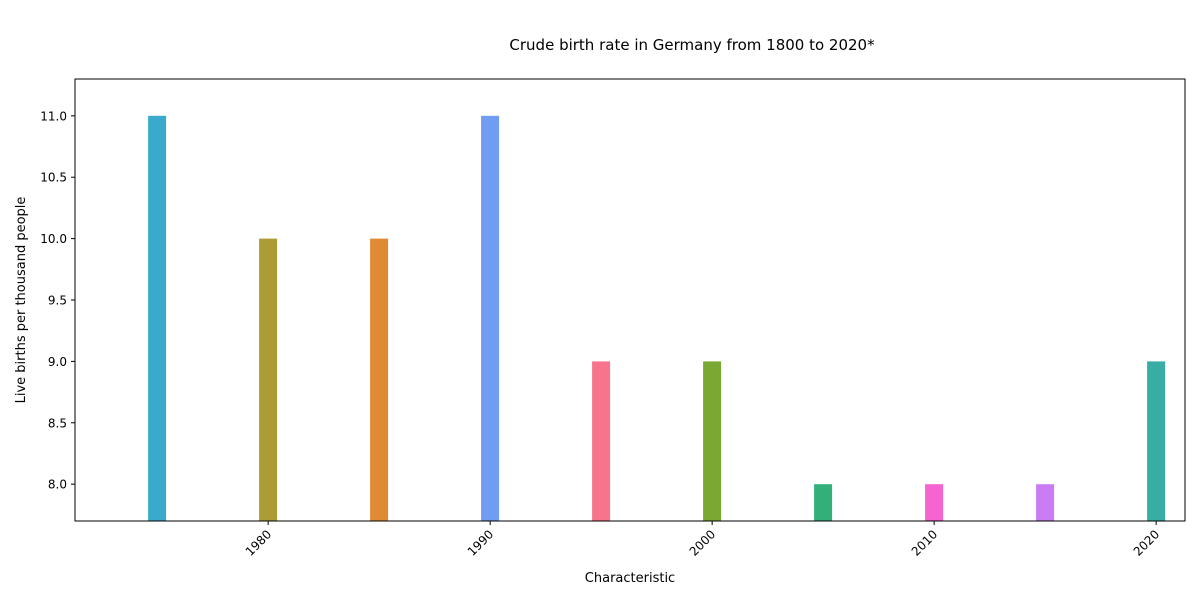 Image resolution: width=1200 pixels, height=600 pixels. I want to click on x-tick-label: 1990, so click(480, 542).